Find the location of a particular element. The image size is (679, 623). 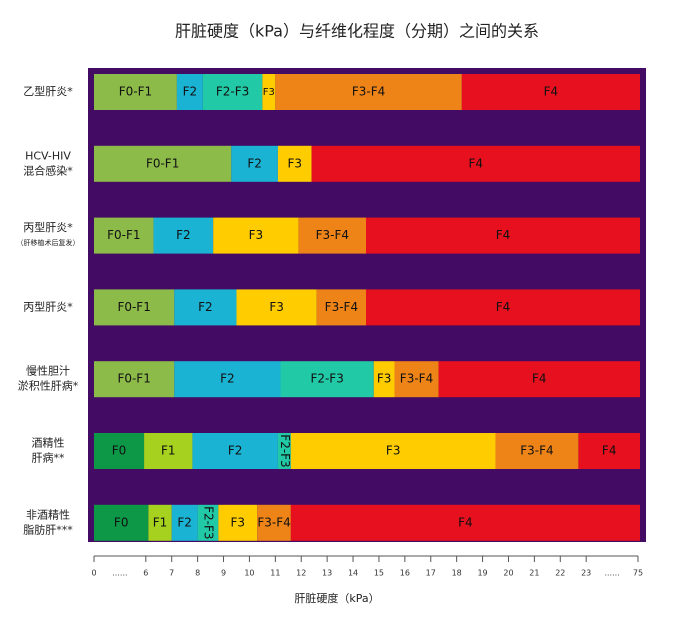

x-tick-label: 8 is located at coordinates (197, 573).